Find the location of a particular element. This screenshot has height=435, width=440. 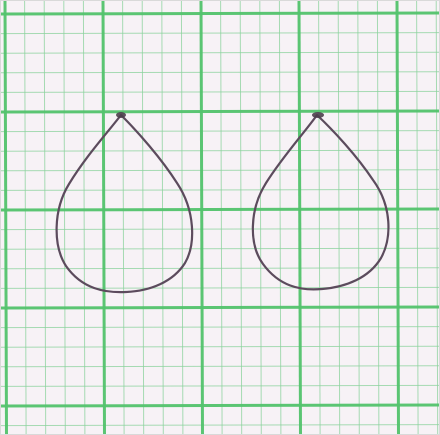

hoop-wire-left is located at coordinates (124, 203).